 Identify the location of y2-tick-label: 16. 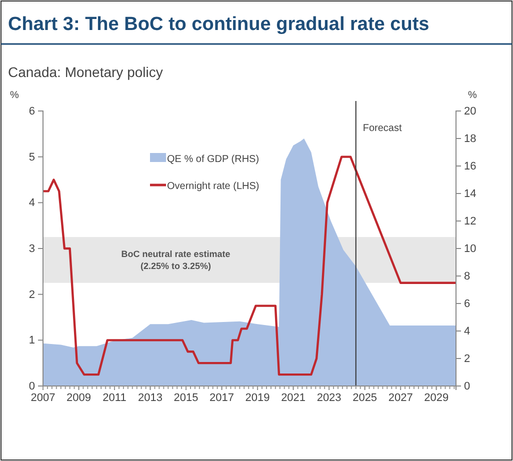
(470, 166).